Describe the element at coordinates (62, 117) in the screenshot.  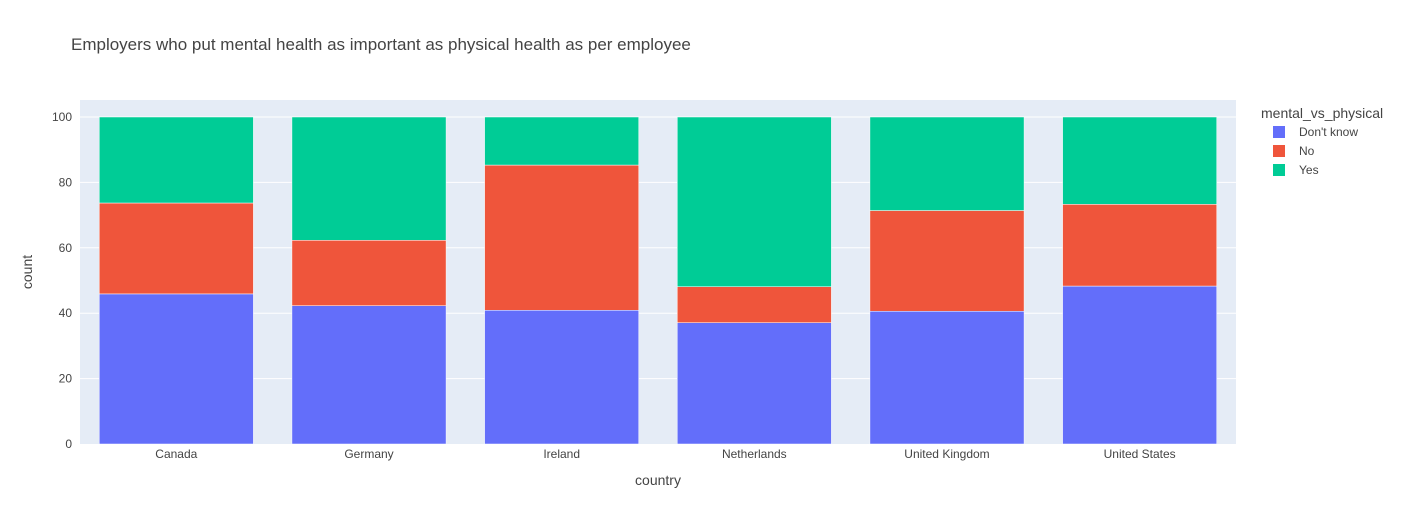
I see `y-tick-label: 100` at that location.